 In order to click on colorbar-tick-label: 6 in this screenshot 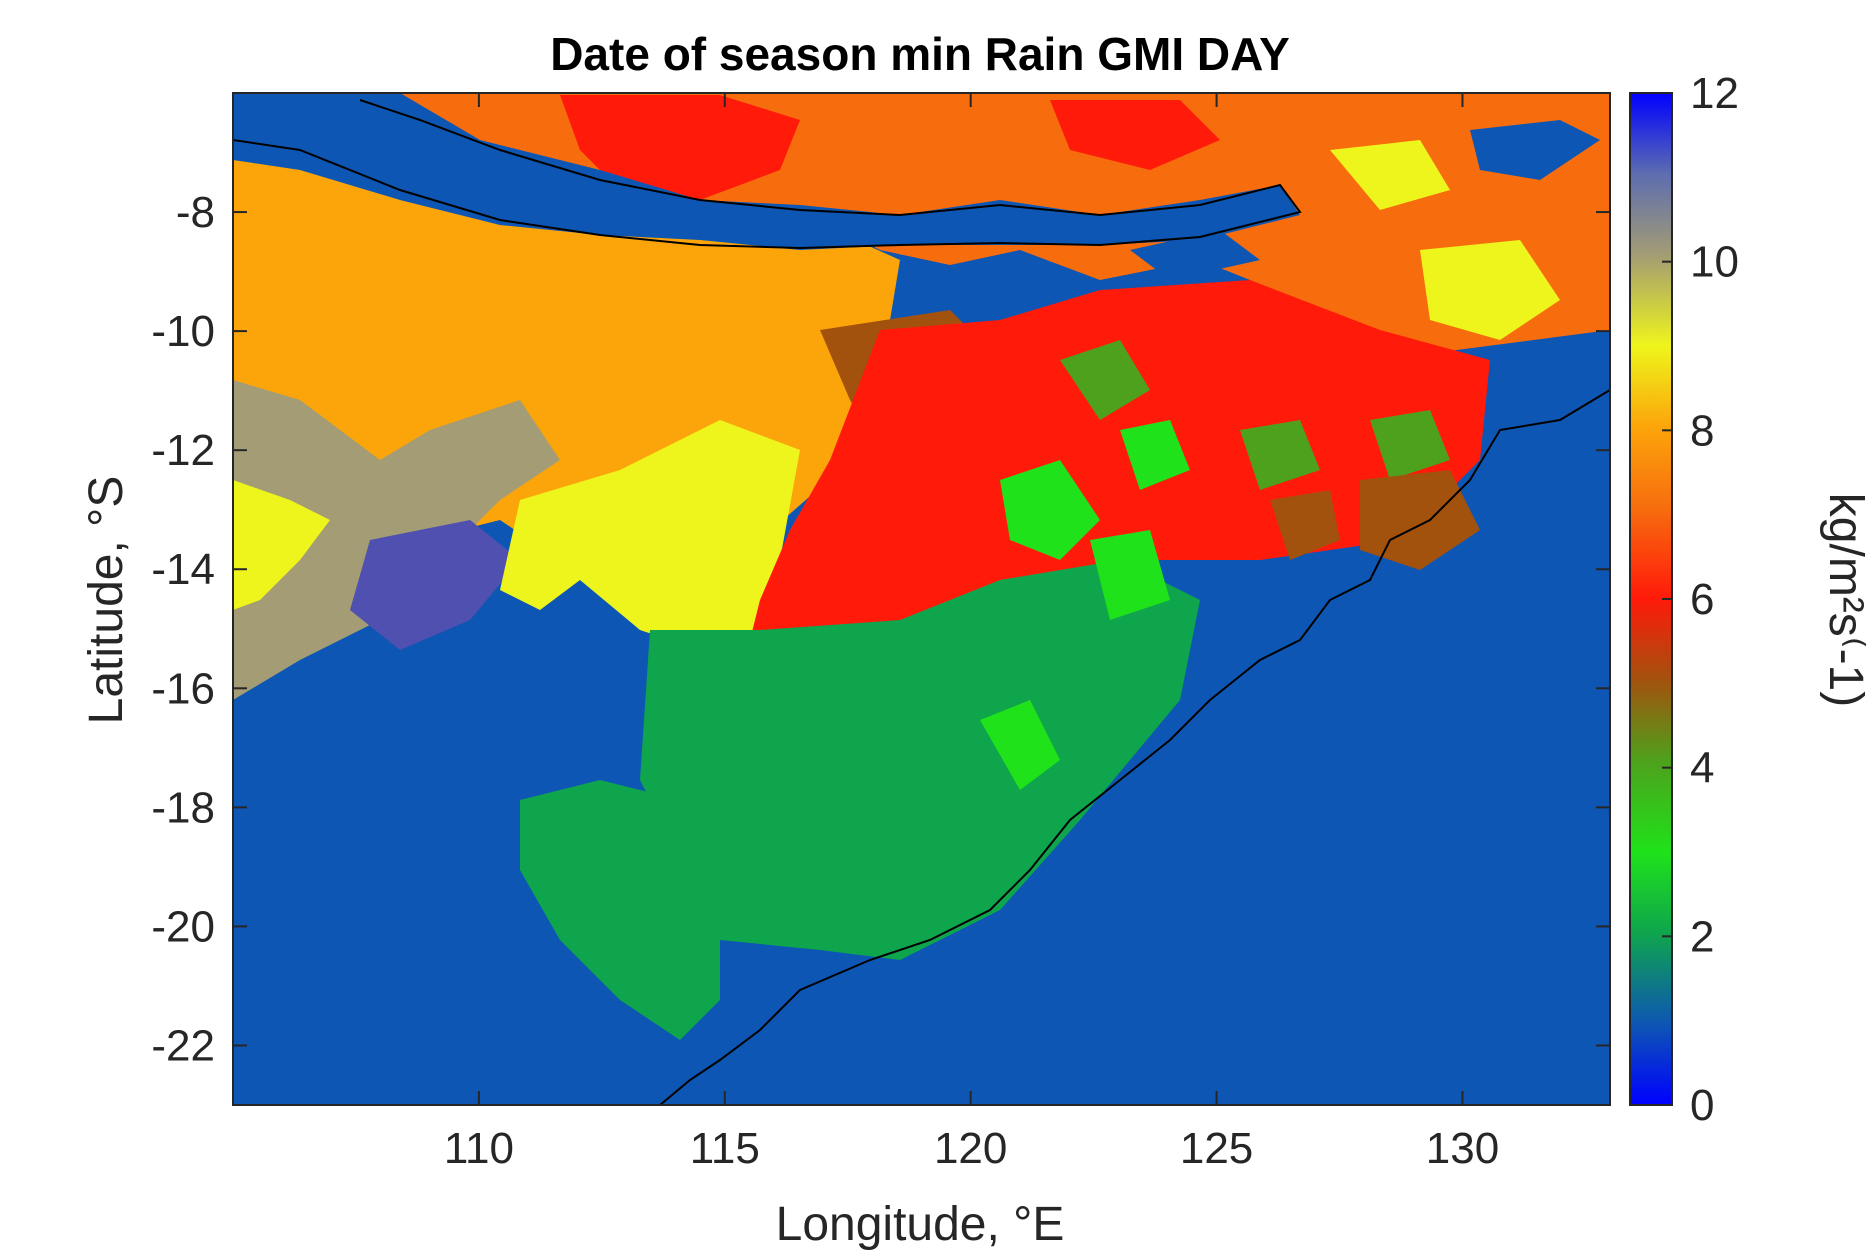, I will do `click(1702, 599)`.